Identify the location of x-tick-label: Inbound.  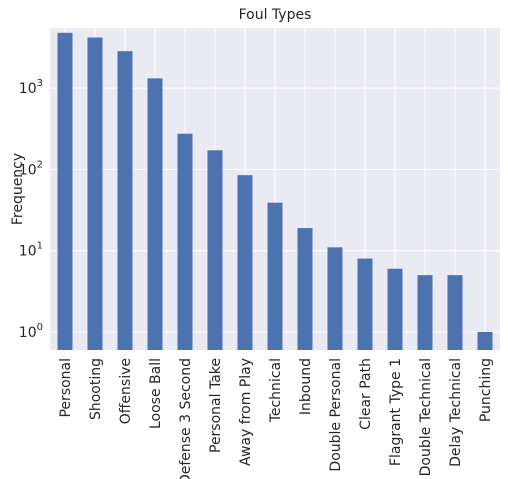
(306, 386).